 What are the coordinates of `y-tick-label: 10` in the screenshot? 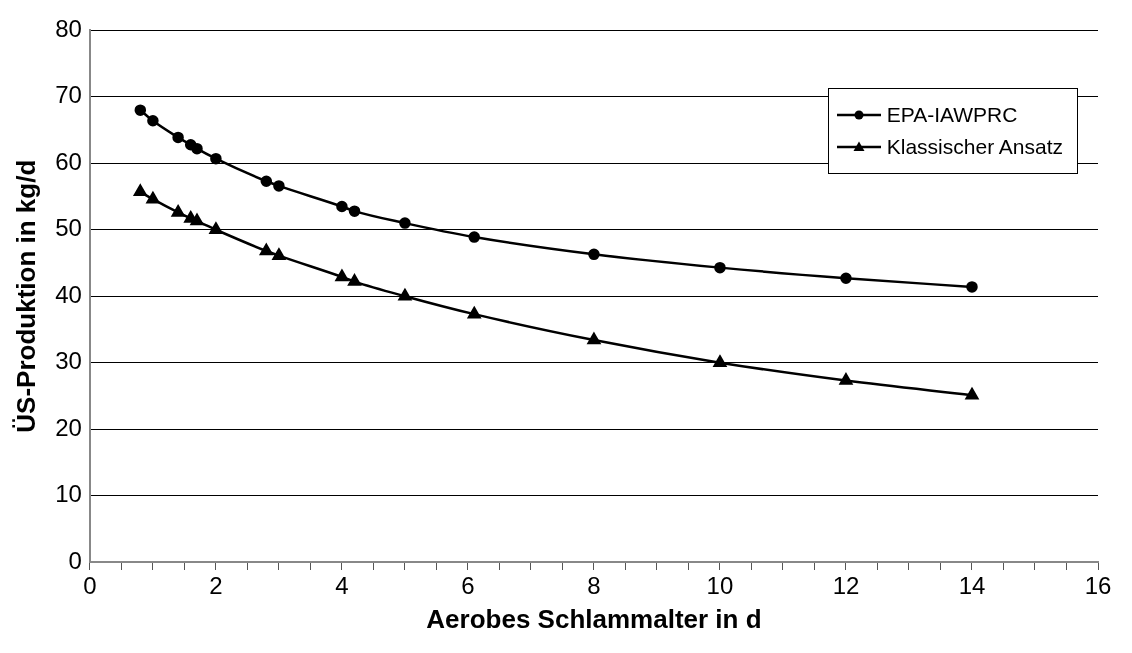 It's located at (68, 494).